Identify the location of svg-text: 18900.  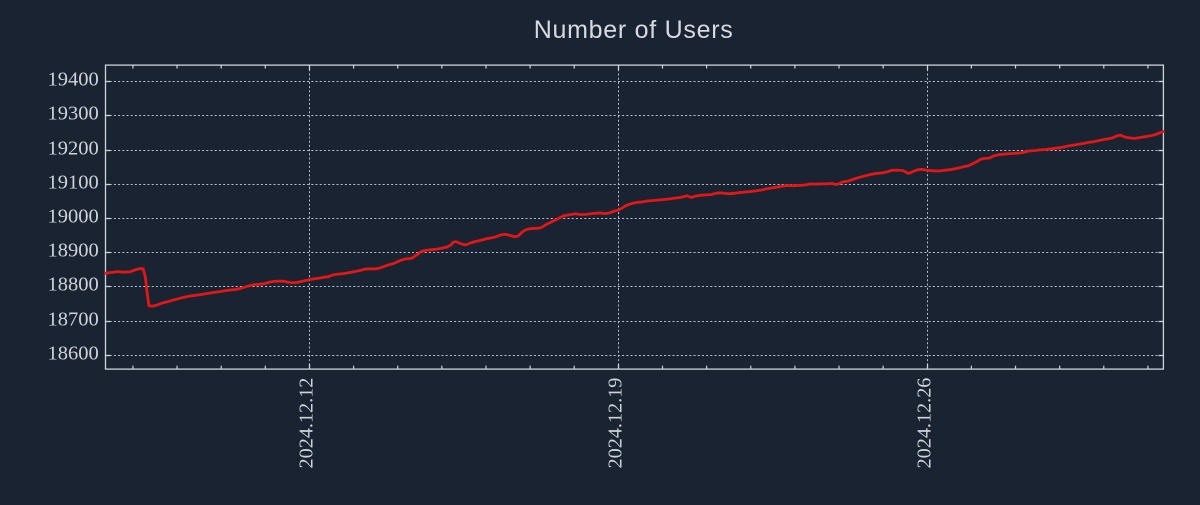
(73, 251).